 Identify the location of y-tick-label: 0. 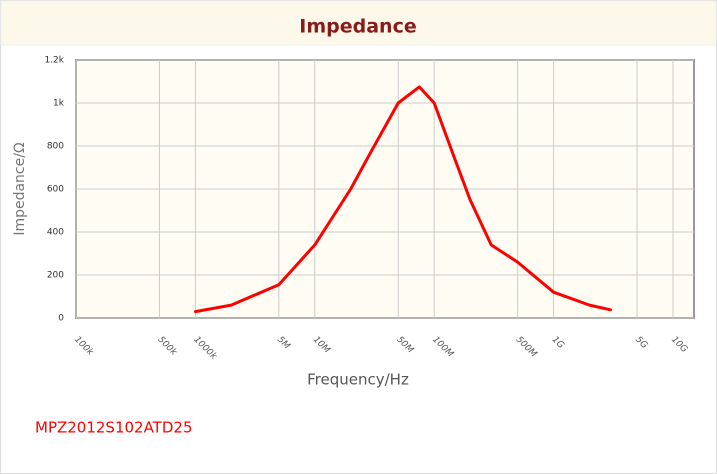
(61, 319).